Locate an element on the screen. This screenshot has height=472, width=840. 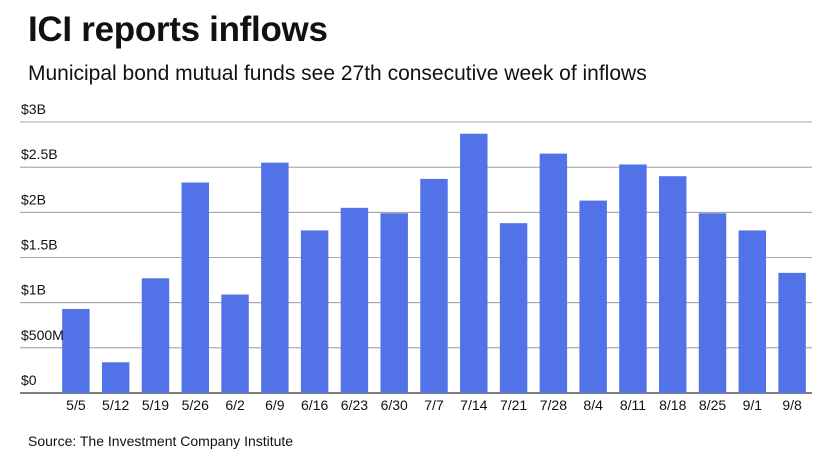
x-tick-label: 6/9 is located at coordinates (275, 405).